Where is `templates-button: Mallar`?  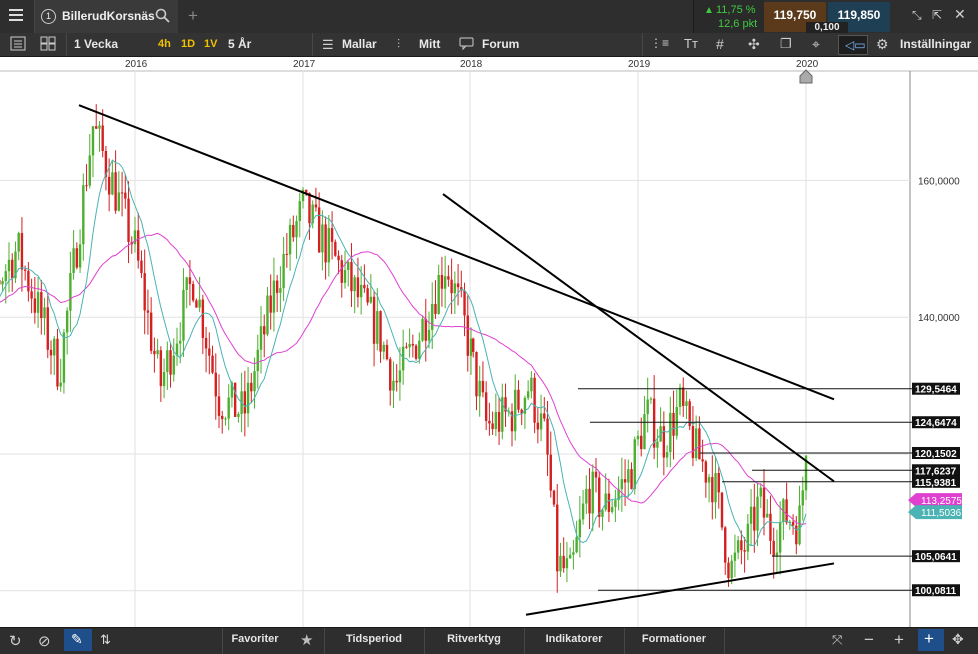
templates-button: Mallar is located at coordinates (359, 44).